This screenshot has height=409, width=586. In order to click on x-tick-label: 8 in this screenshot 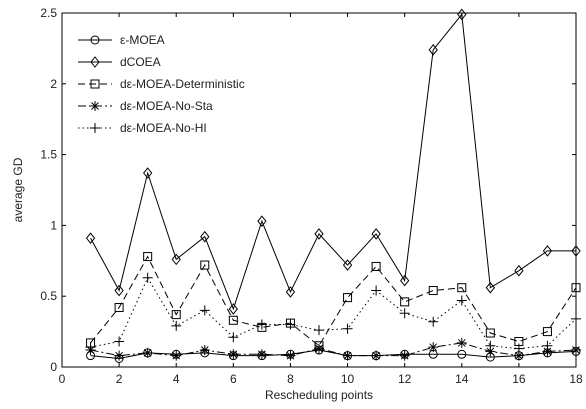, I will do `click(290, 379)`.